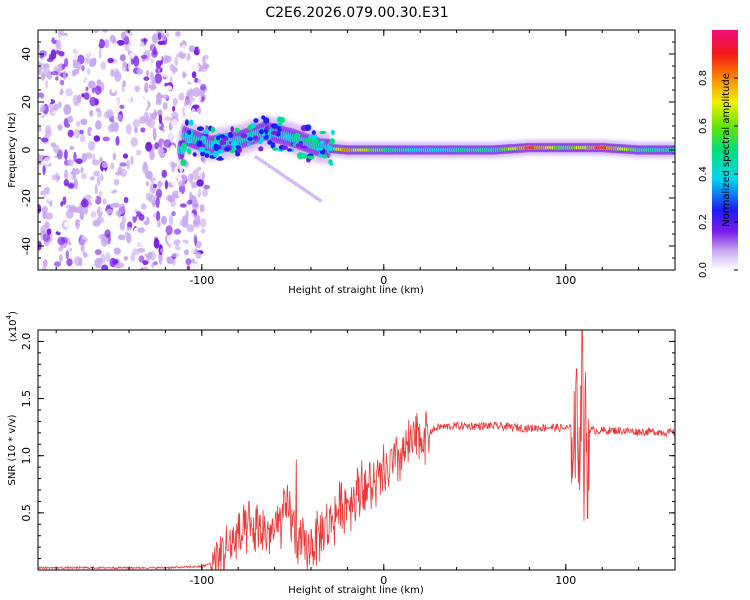 Image resolution: width=750 pixels, height=600 pixels. What do you see at coordinates (13, 330) in the screenshot?
I see `snr-multiplier-base: (x10` at bounding box center [13, 330].